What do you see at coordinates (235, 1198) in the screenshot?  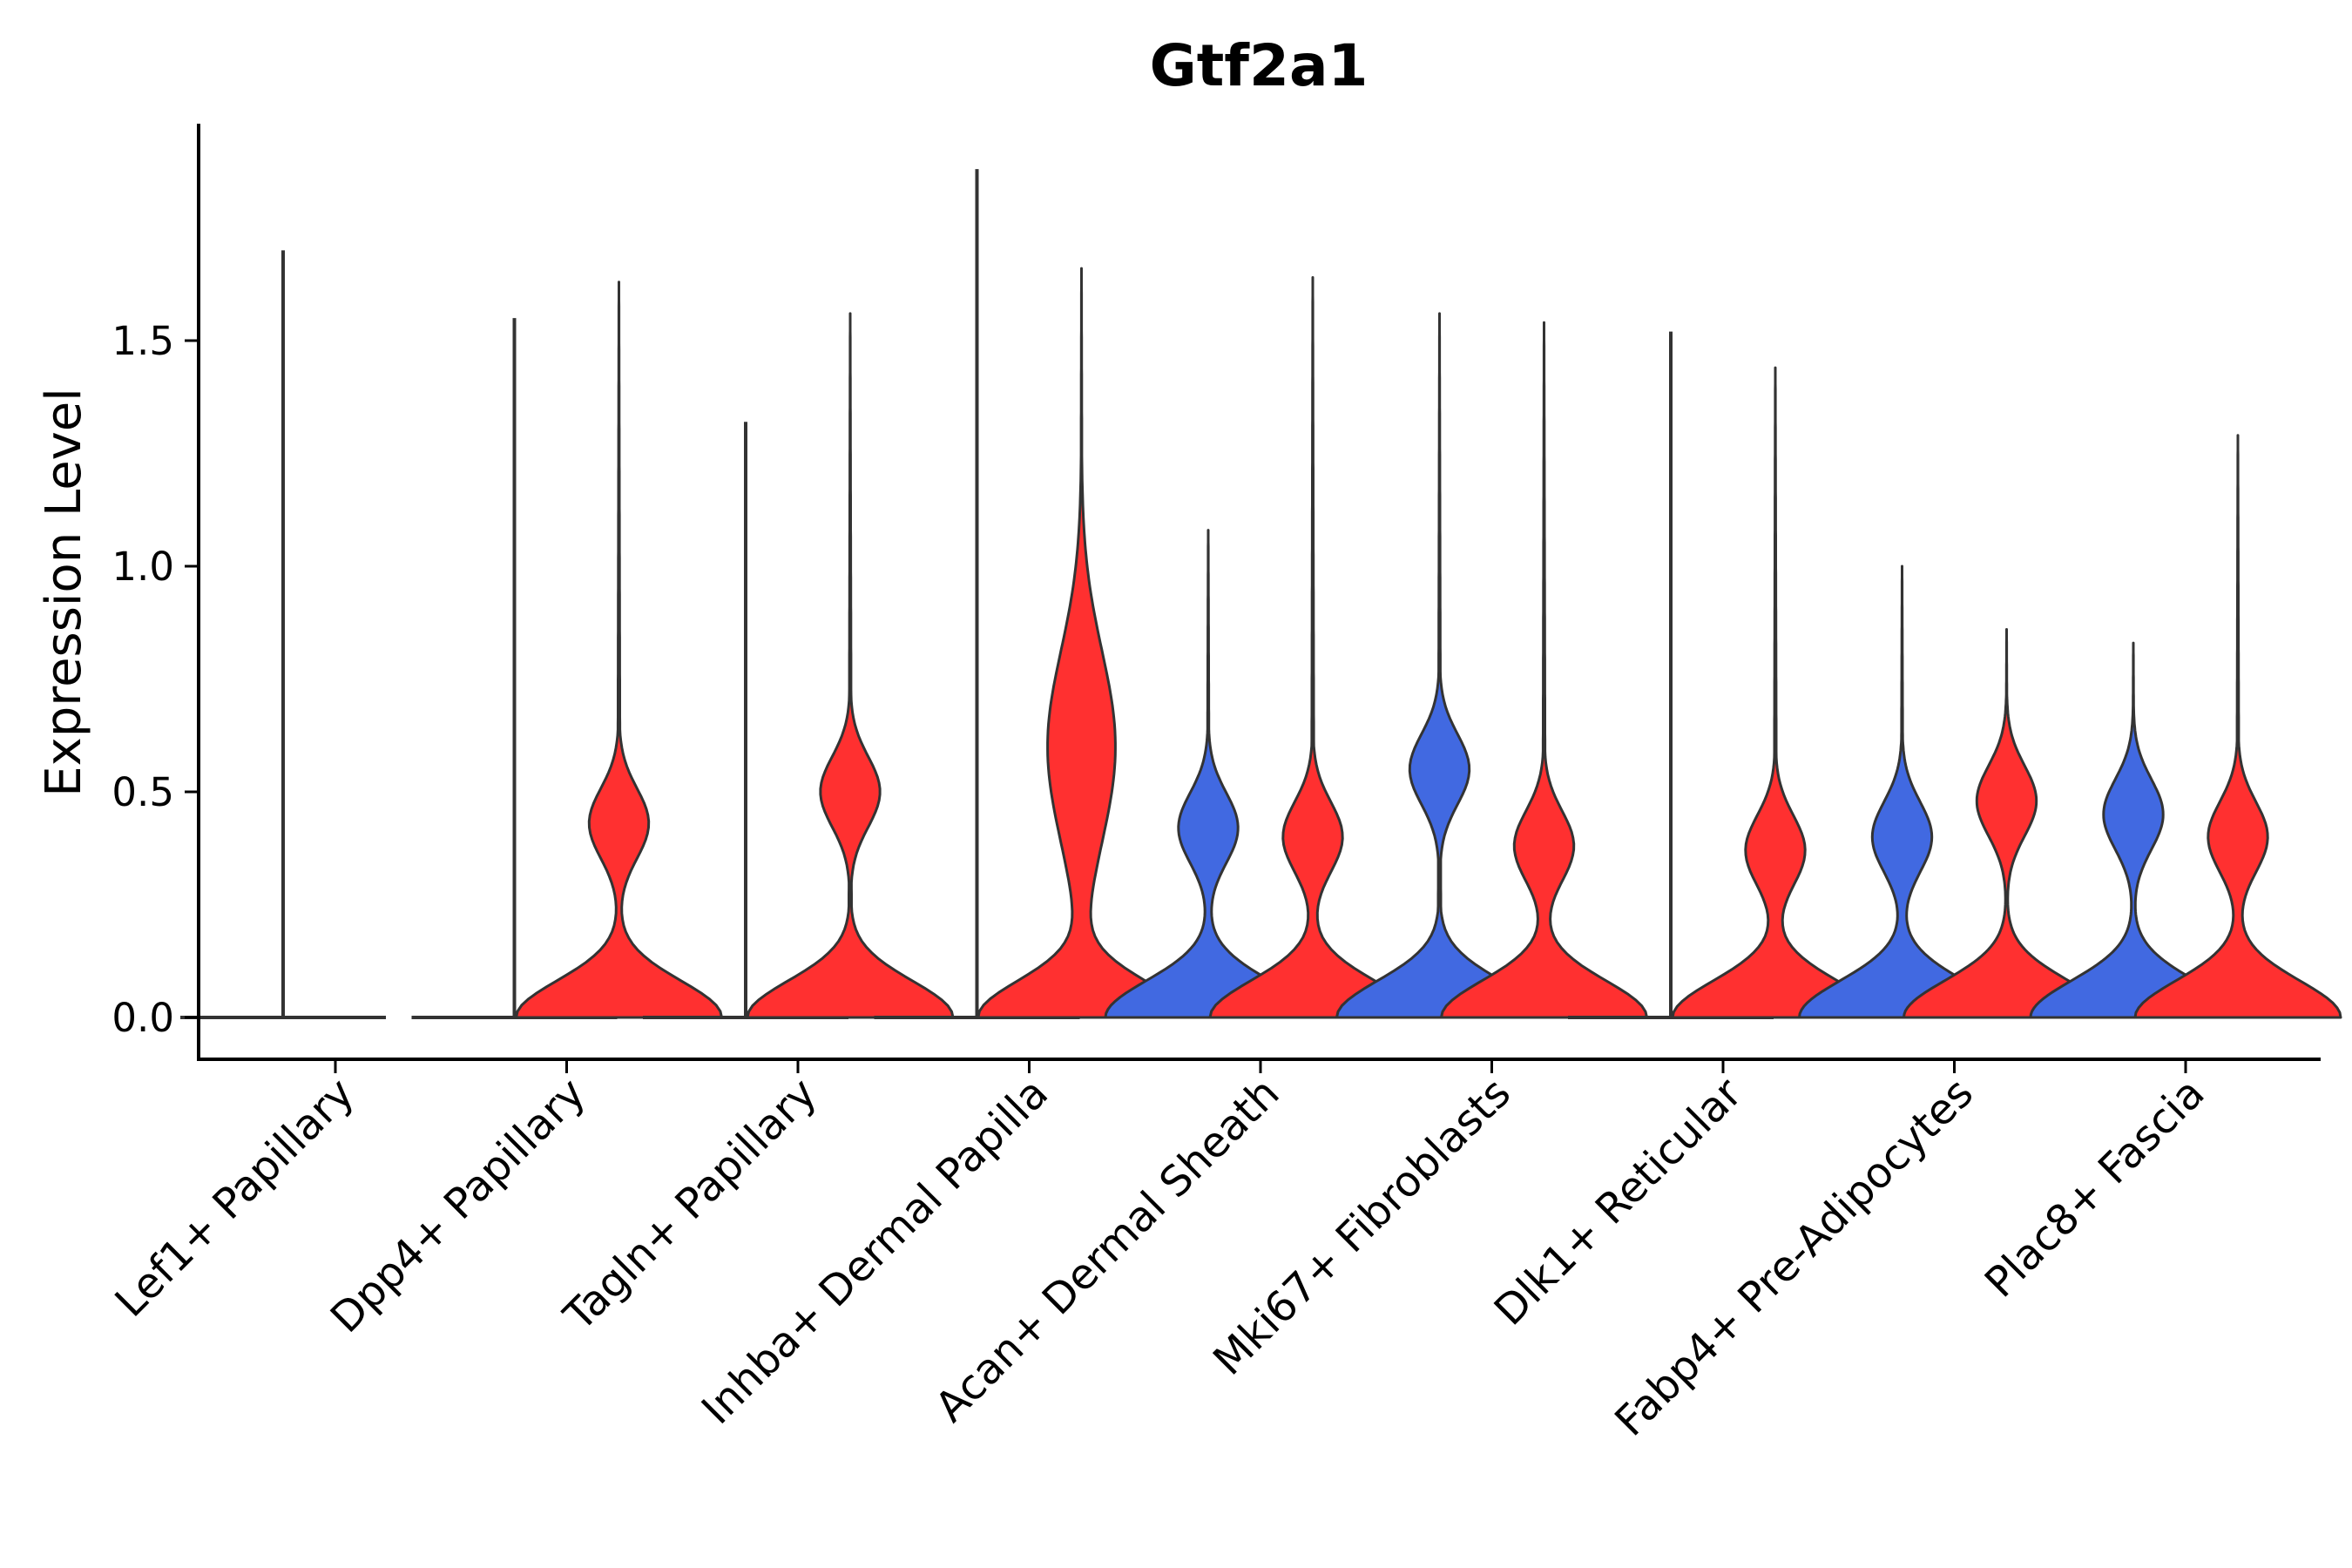 I see `x-category-label: Lef1+ Papillary` at bounding box center [235, 1198].